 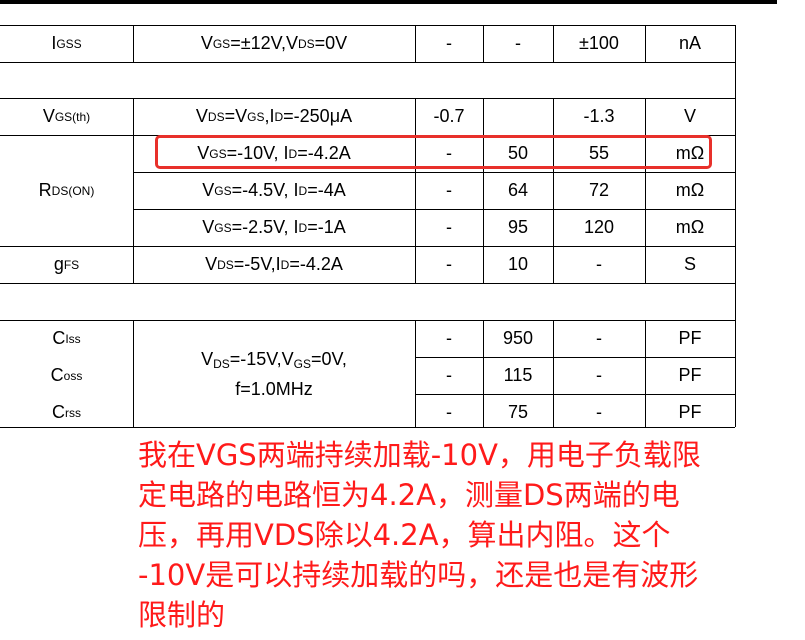 I want to click on cond-text: ,I, so click(x=269, y=116).